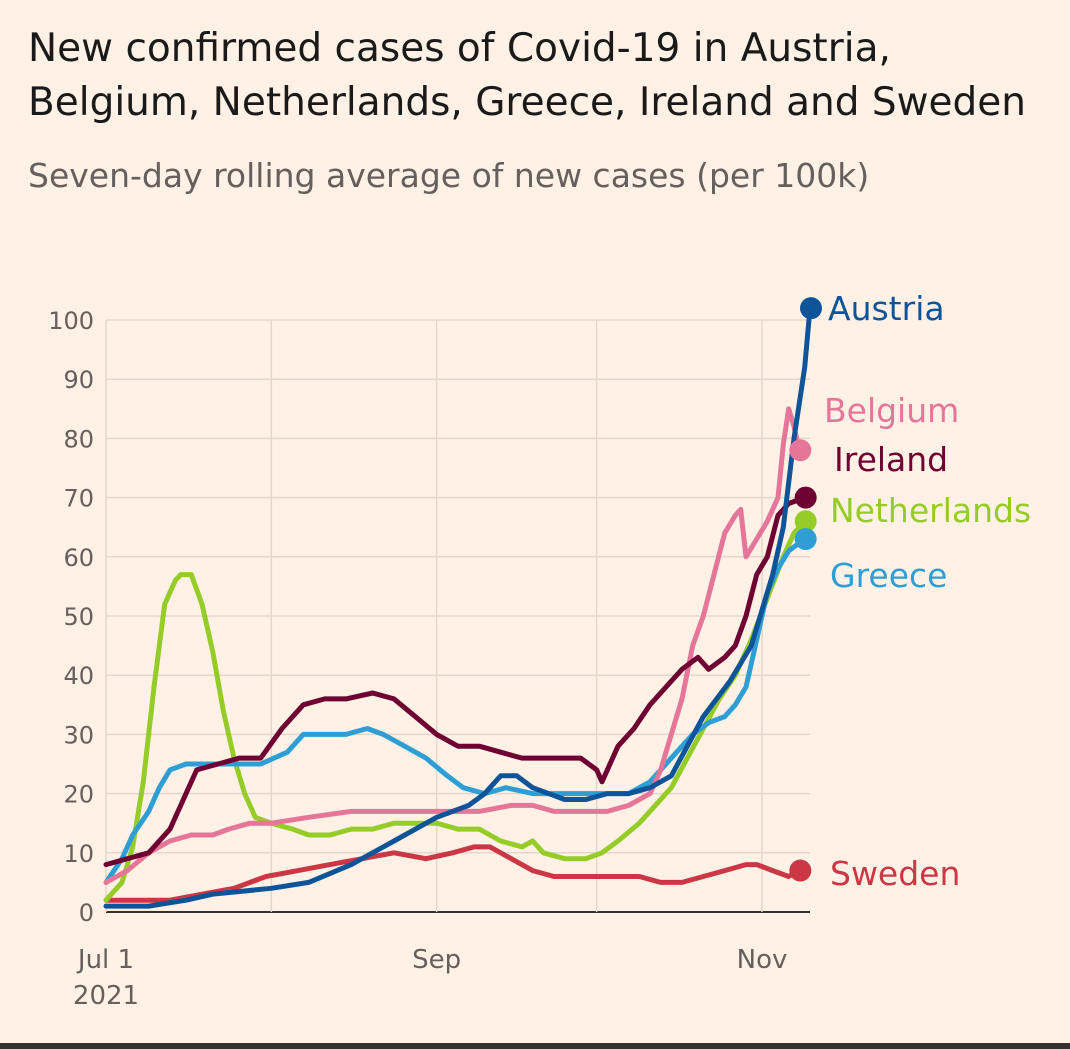 The height and width of the screenshot is (1049, 1070). What do you see at coordinates (805, 521) in the screenshot?
I see `end-marker-netherlands` at bounding box center [805, 521].